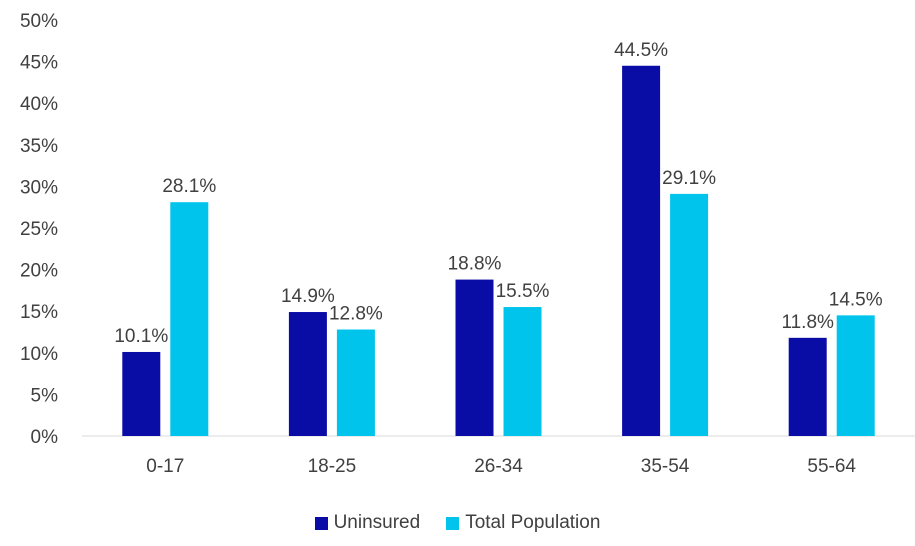 The height and width of the screenshot is (546, 915). What do you see at coordinates (165, 466) in the screenshot?
I see `x-tick-label: 0-17` at bounding box center [165, 466].